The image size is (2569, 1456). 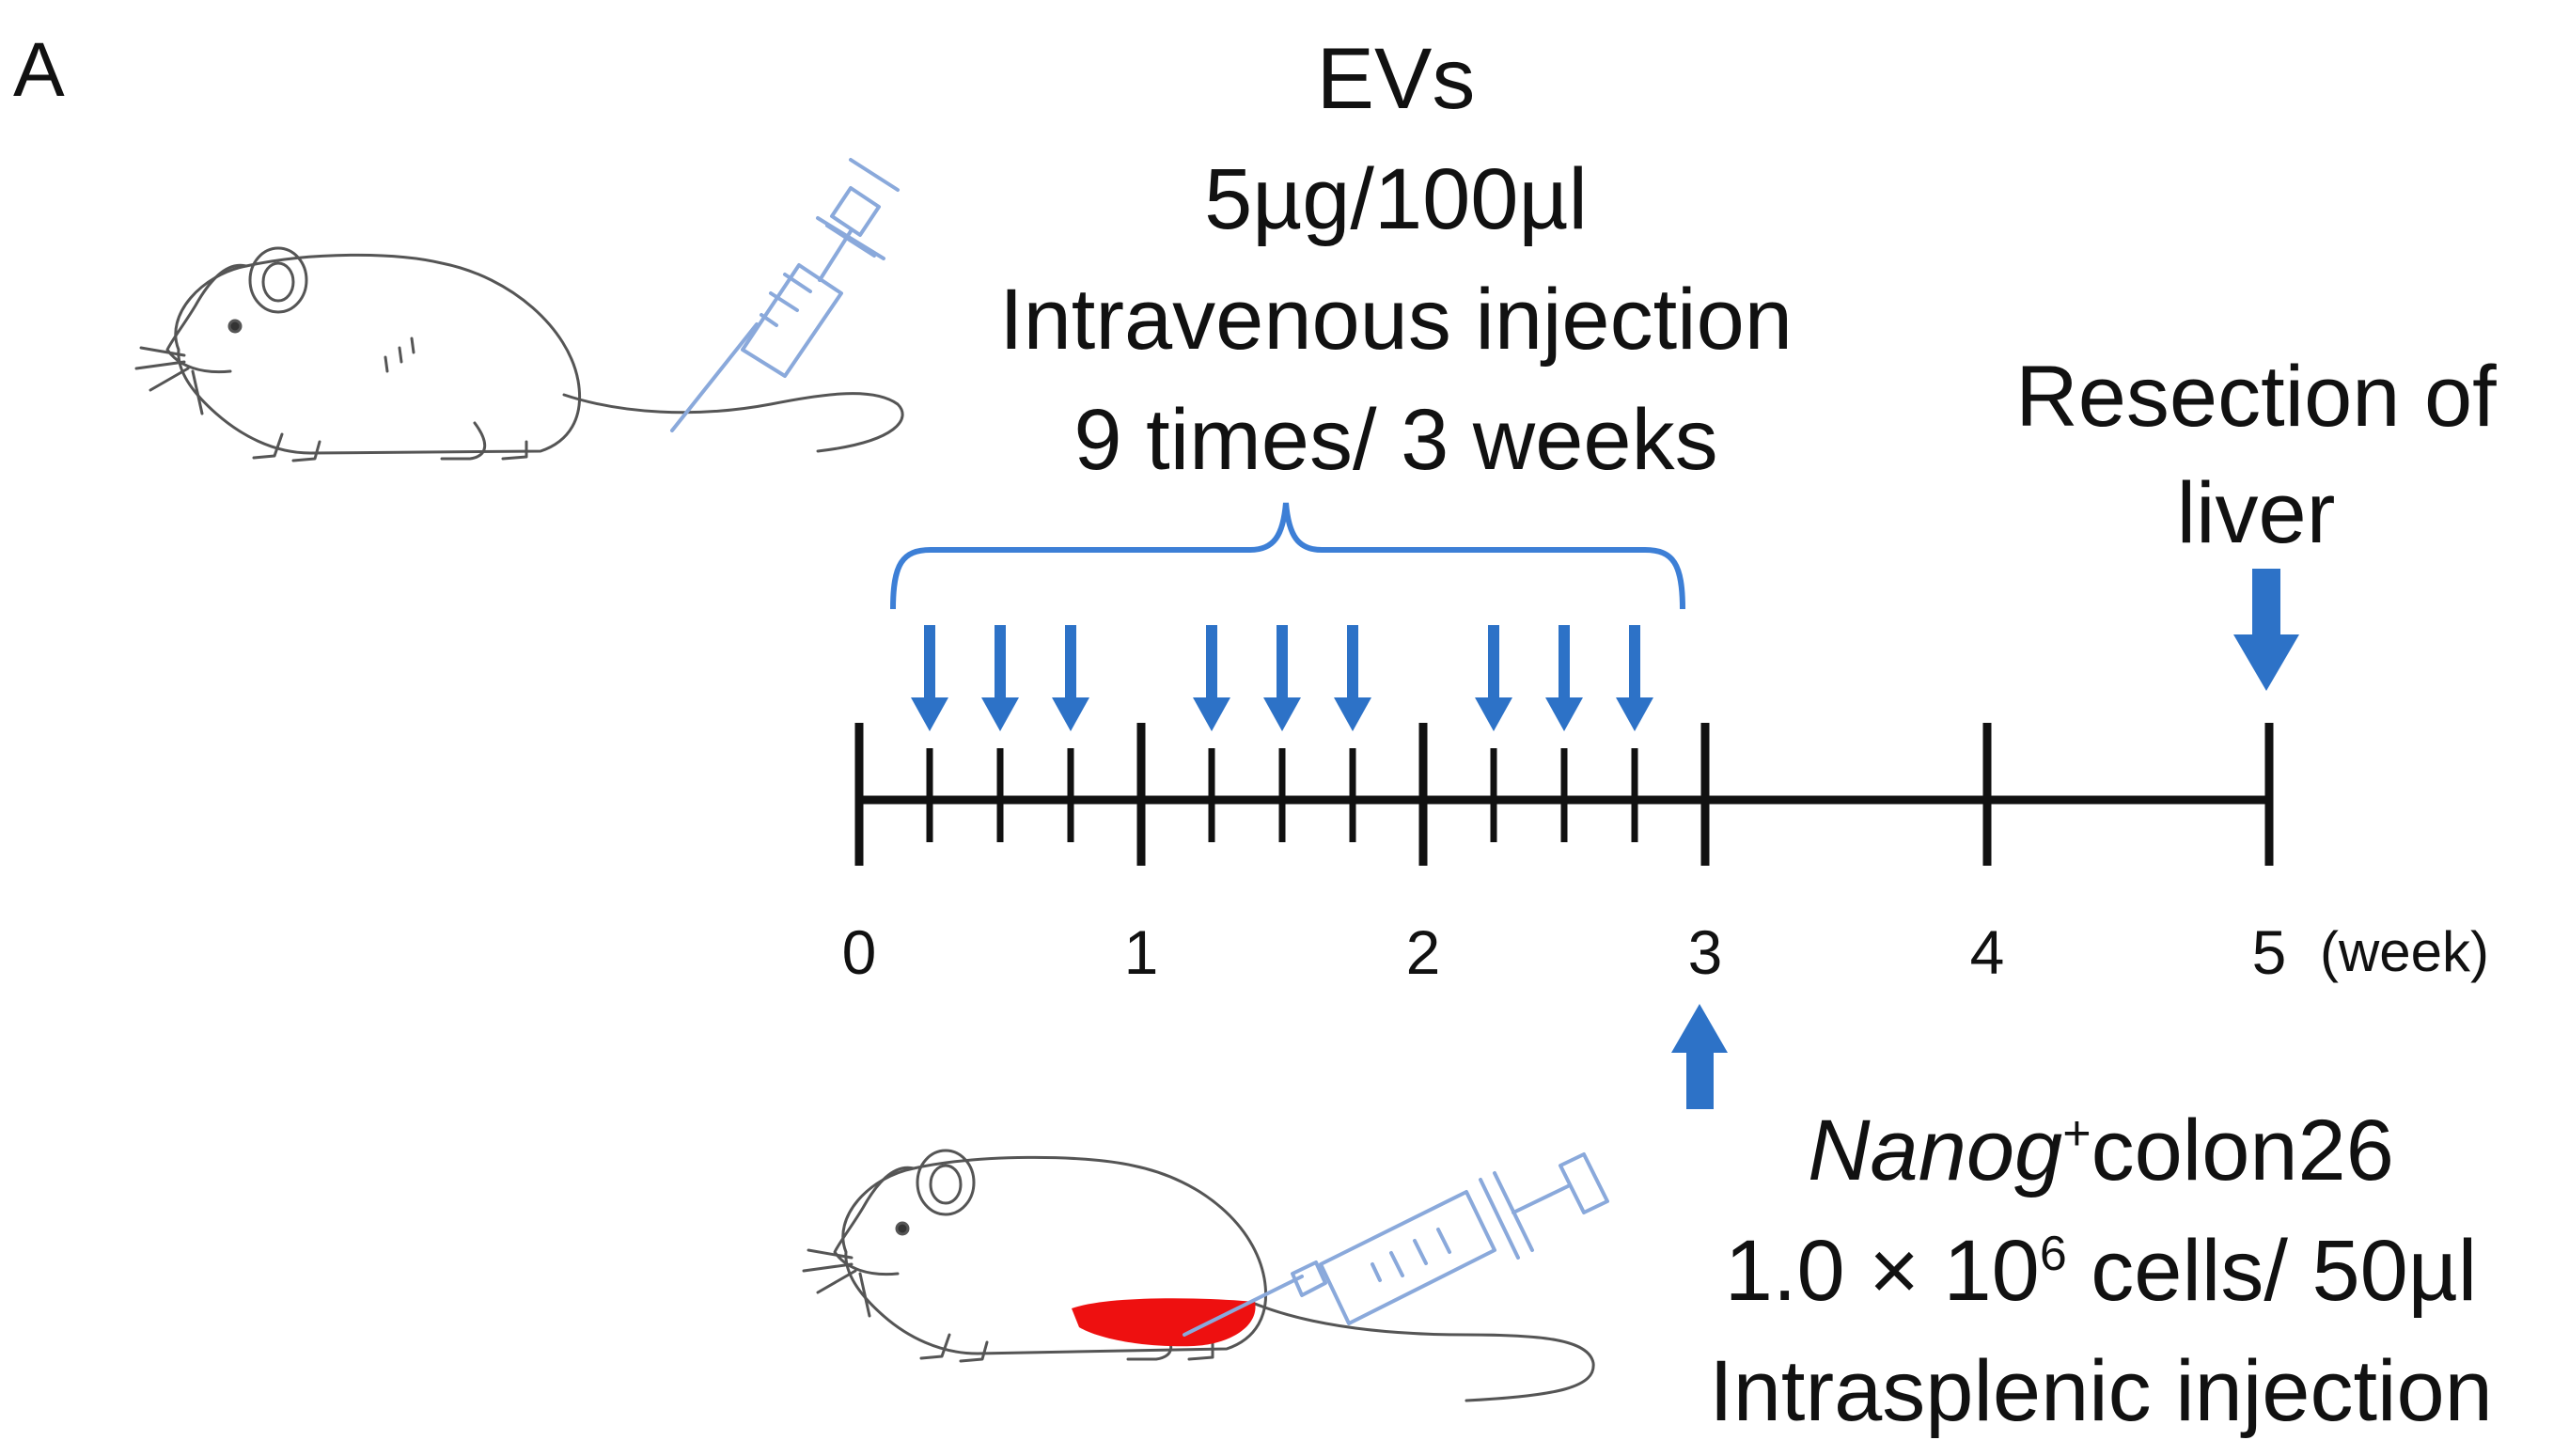 What do you see at coordinates (1396, 79) in the screenshot?
I see `ev-title: EVs` at bounding box center [1396, 79].